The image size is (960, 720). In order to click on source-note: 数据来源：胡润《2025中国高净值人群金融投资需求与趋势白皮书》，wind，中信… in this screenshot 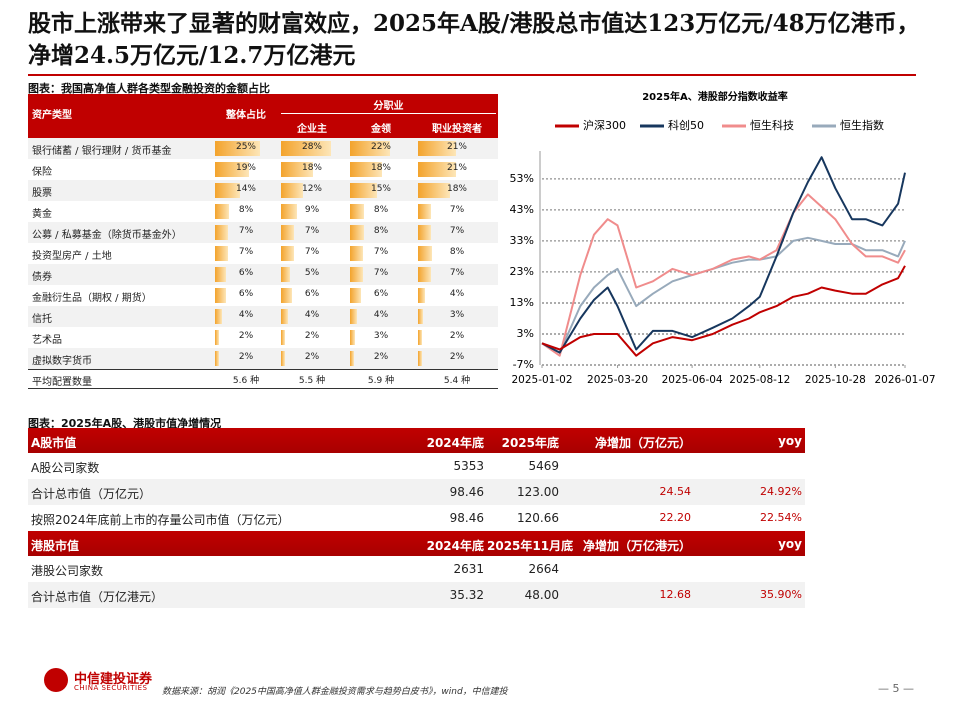, I will do `click(335, 692)`.